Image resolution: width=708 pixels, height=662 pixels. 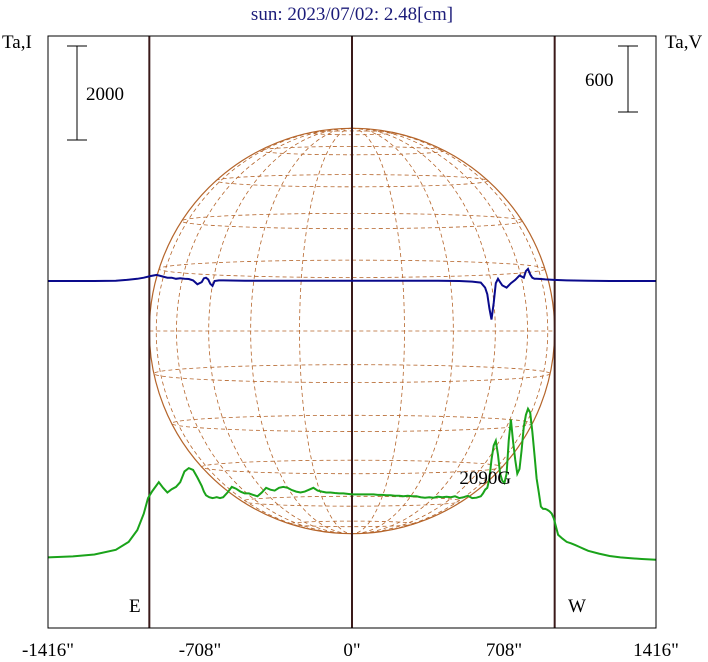 I want to click on x-tick-label: 0", so click(x=351, y=650).